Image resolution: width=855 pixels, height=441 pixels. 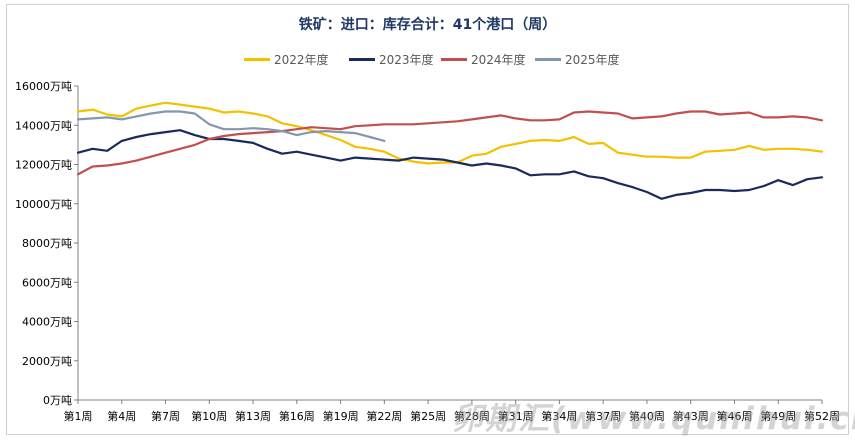 I want to click on series-line-2023年度, so click(x=450, y=164).